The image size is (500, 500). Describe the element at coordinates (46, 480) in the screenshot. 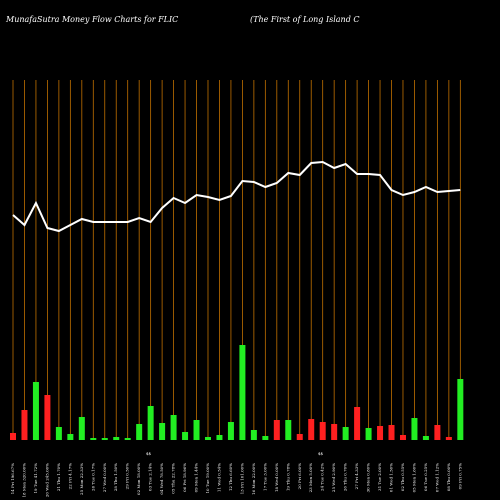

I see `x-tick-label: 20 Wed 245.00%` at that location.